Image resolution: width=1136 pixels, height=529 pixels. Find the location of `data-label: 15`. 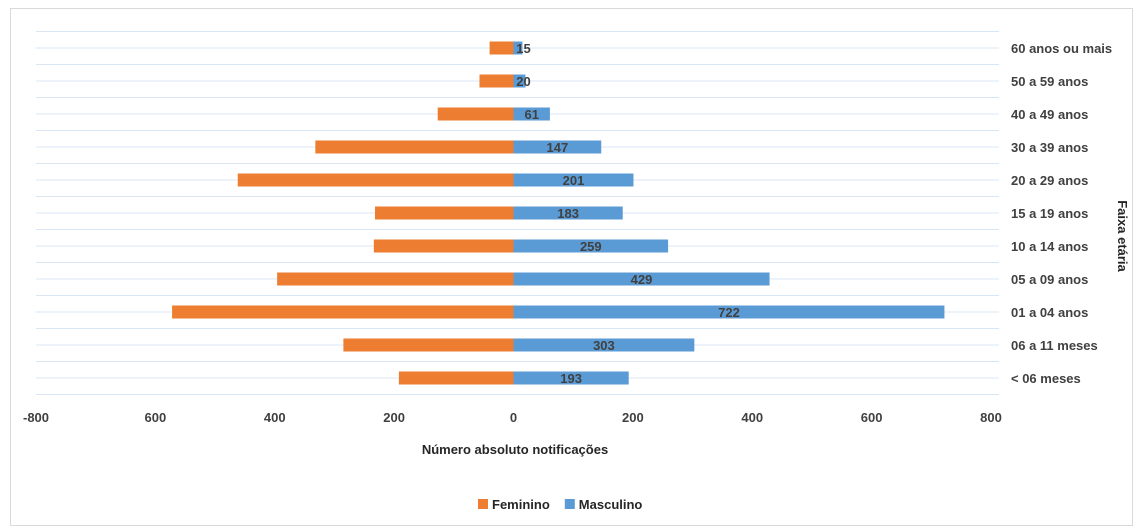

data-label: 15 is located at coordinates (523, 48).